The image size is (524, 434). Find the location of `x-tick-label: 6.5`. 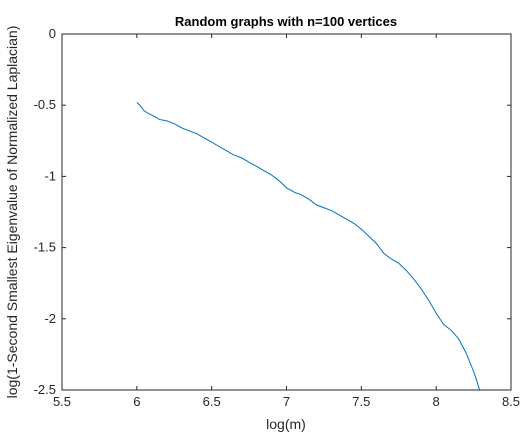

x-tick-label: 6.5 is located at coordinates (212, 401).